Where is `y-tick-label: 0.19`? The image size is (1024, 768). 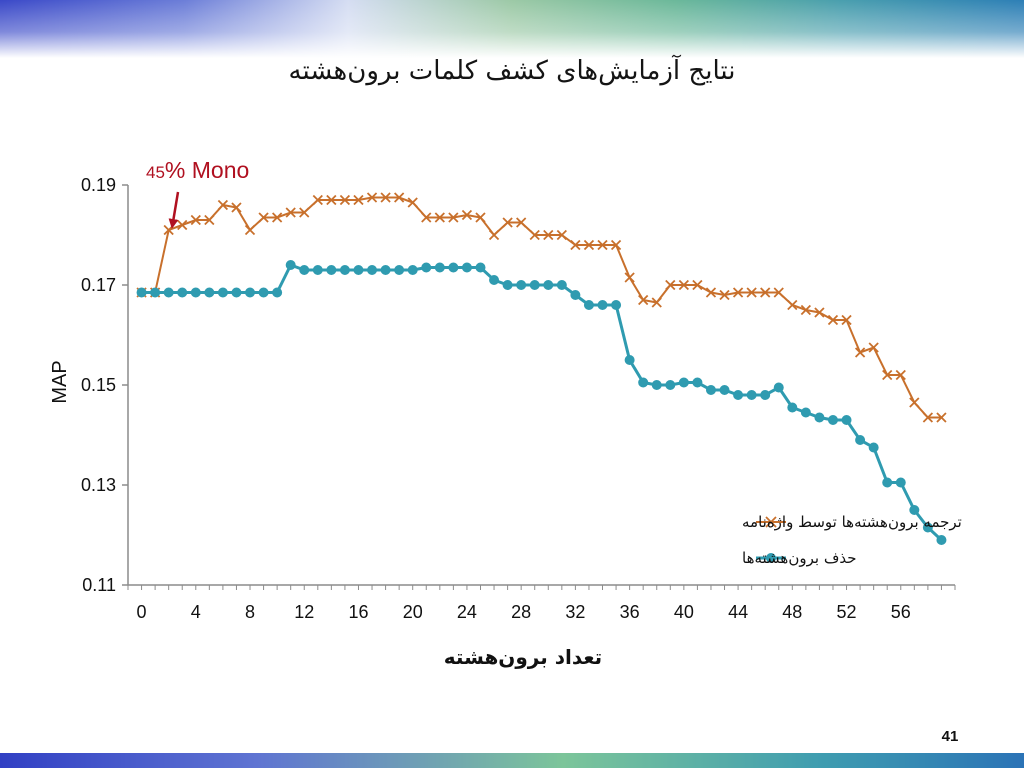
y-tick-label: 0.19 is located at coordinates (98, 185).